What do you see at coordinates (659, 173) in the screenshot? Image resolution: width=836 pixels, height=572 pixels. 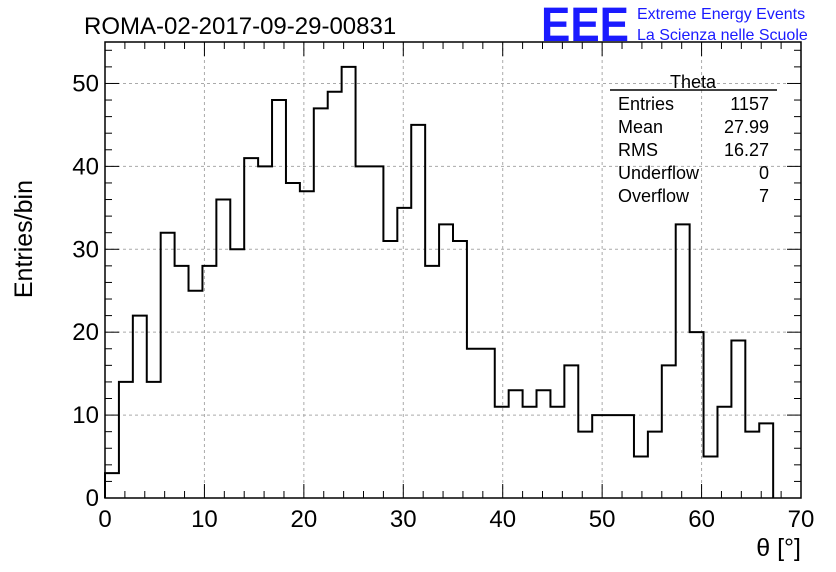 I see `stats-label: Underflow` at bounding box center [659, 173].